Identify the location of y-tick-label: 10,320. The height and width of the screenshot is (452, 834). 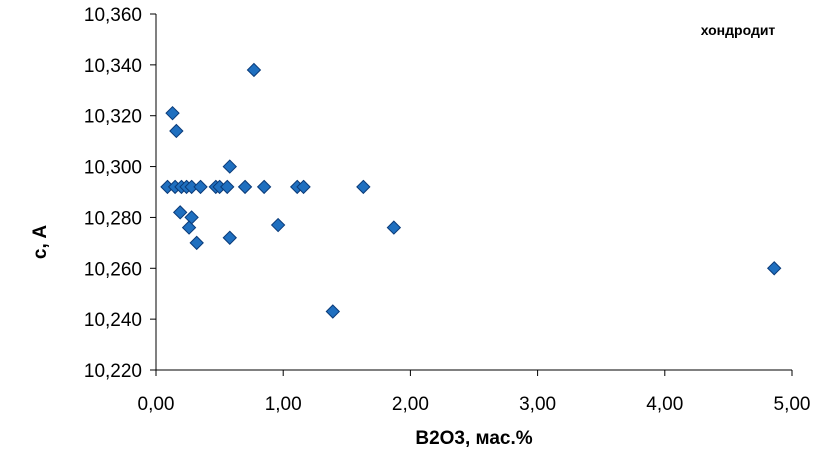
(113, 117).